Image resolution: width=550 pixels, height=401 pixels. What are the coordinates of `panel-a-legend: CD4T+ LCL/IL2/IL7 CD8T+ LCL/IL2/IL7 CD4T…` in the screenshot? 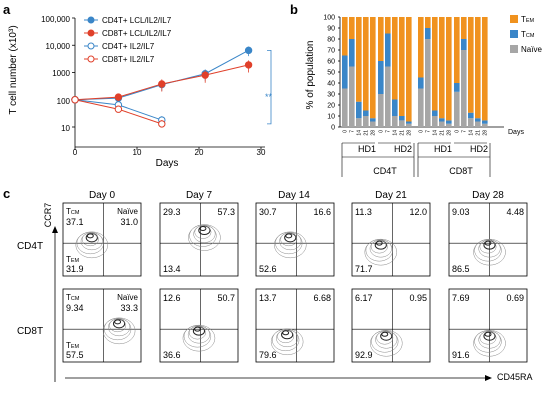 It's located at (128, 40).